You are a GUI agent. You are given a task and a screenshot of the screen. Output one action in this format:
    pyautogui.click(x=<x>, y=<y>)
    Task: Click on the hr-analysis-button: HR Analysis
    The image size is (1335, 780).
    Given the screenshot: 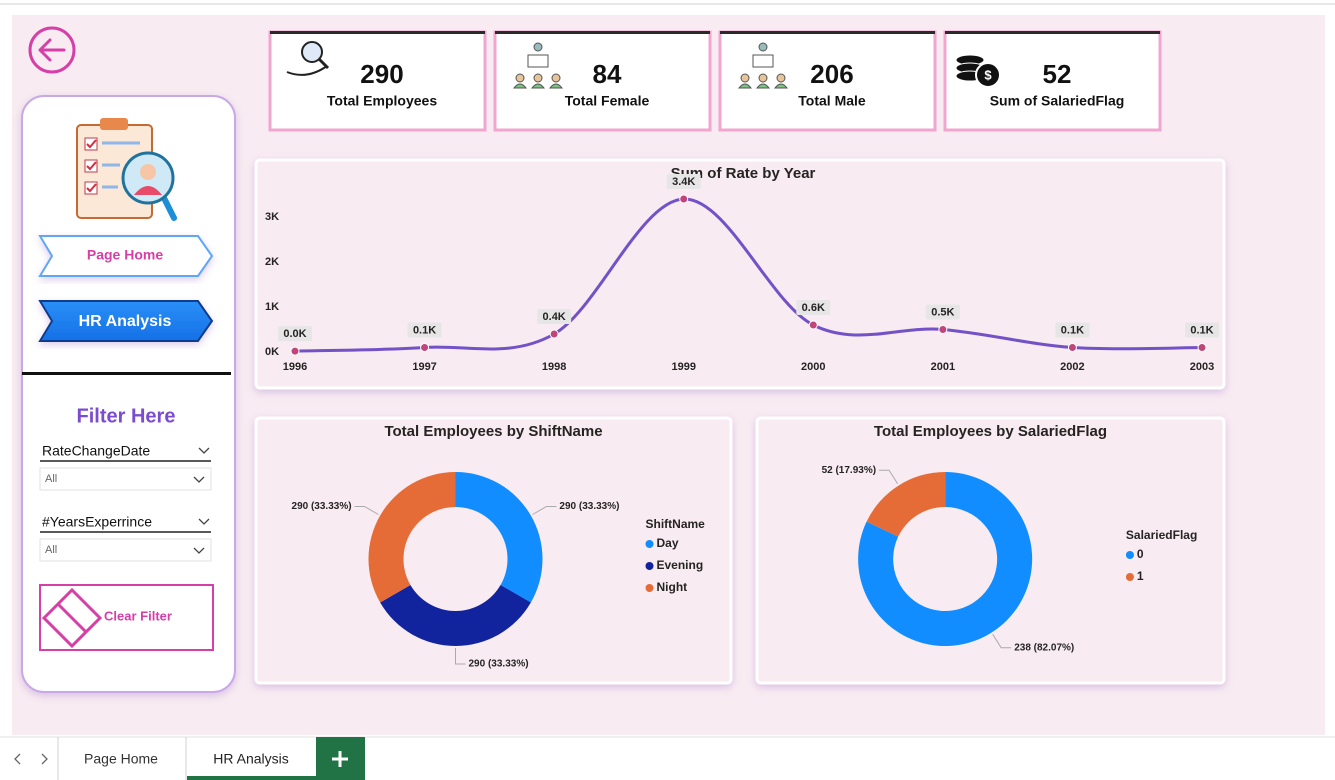 What is the action you would take?
    pyautogui.click(x=126, y=321)
    